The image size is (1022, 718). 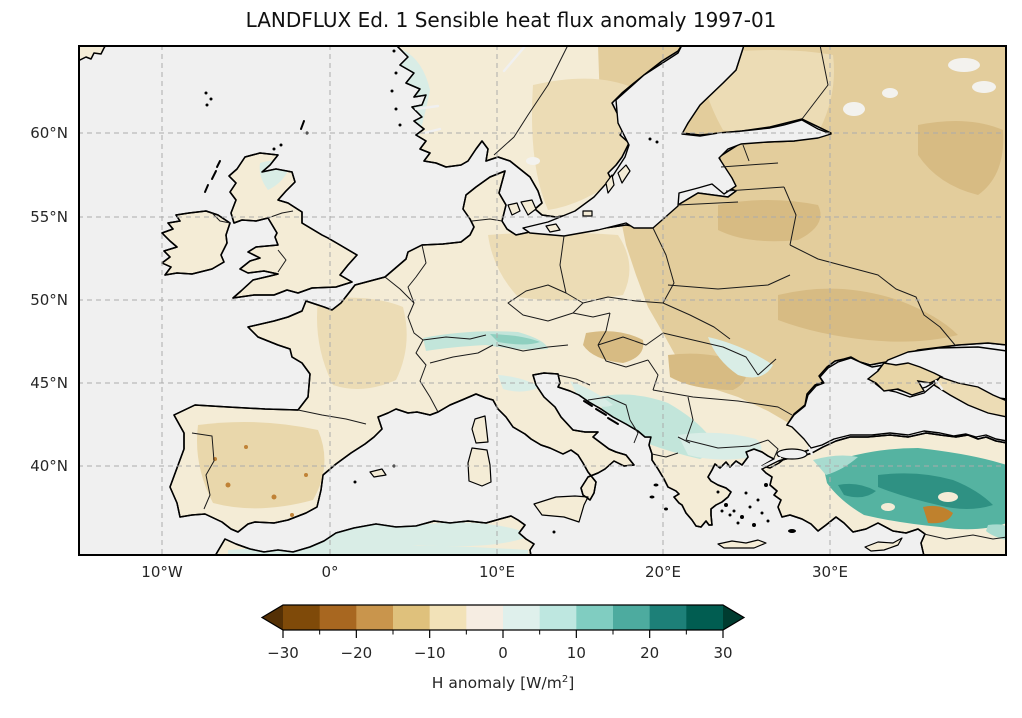 What do you see at coordinates (514, 209) in the screenshot?
I see `funen-island` at bounding box center [514, 209].